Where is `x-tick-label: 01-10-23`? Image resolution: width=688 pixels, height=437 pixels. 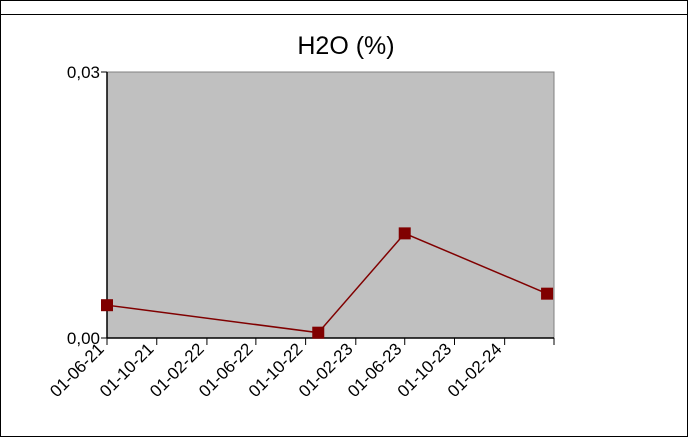
x-tick-label: 01-10-23 is located at coordinates (425, 370).